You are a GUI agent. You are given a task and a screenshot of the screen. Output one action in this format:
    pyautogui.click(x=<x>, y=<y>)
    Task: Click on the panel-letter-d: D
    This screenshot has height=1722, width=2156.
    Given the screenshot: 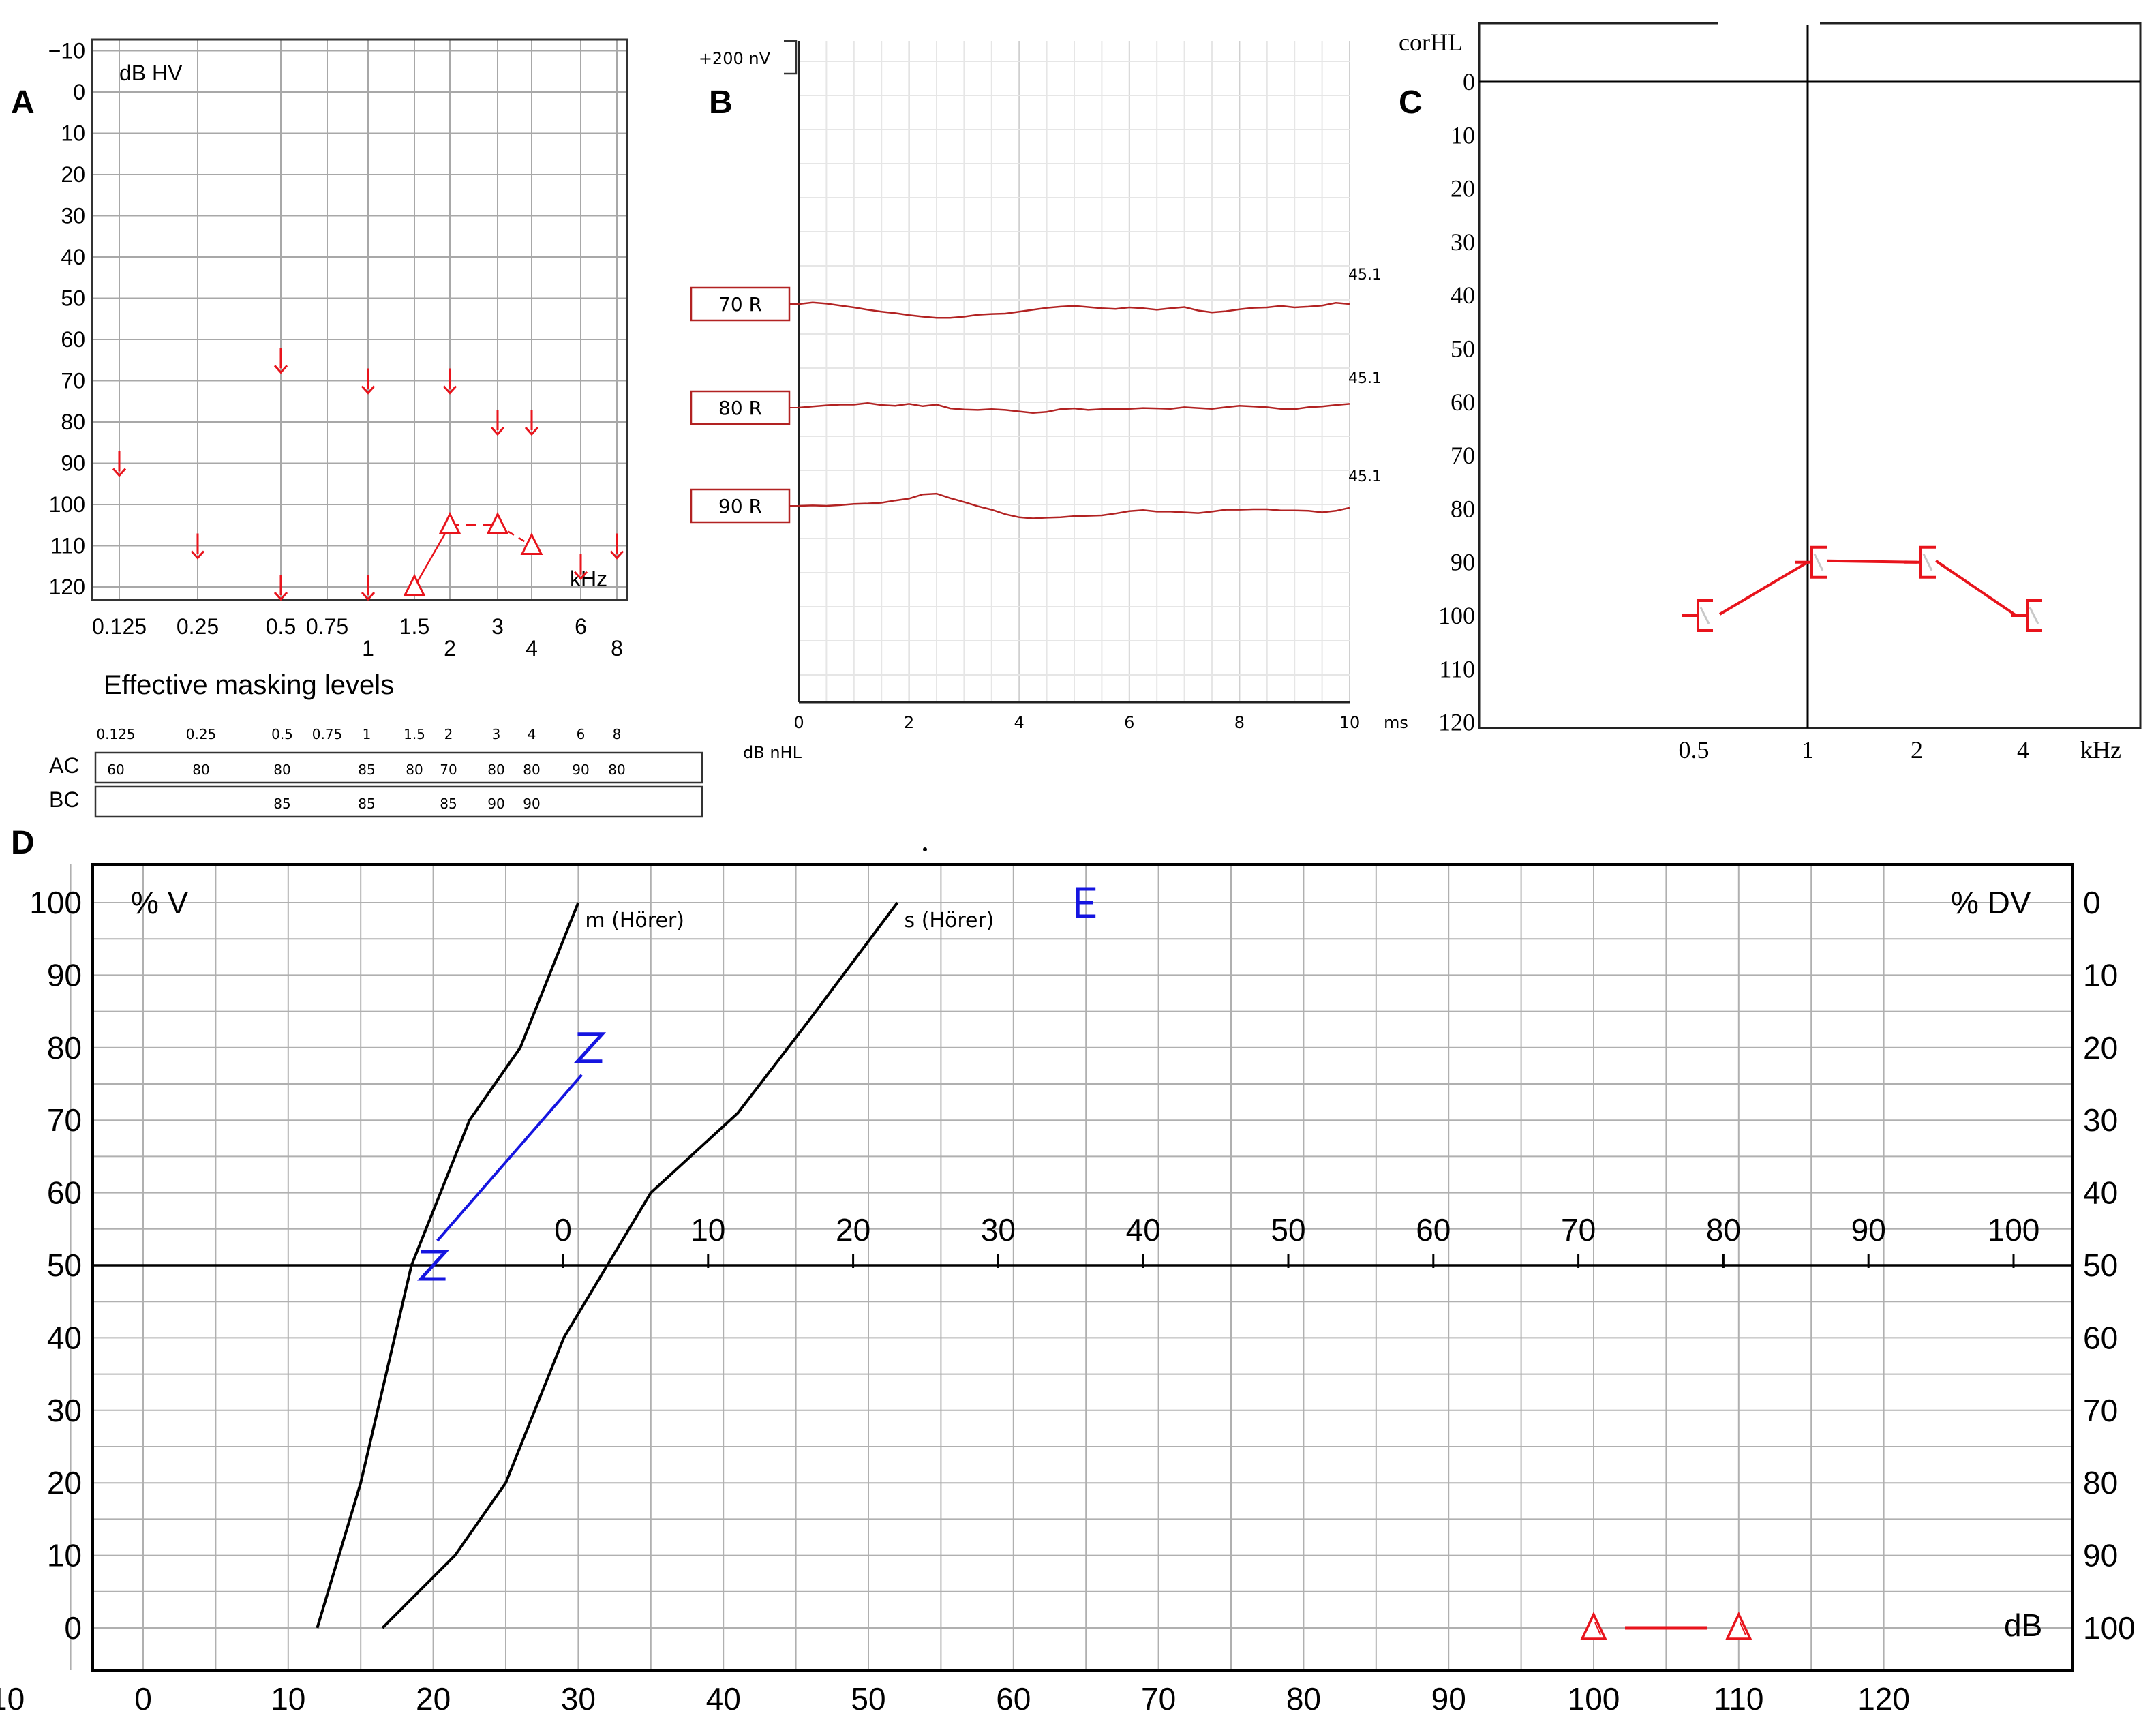 What is the action you would take?
    pyautogui.click(x=23, y=843)
    